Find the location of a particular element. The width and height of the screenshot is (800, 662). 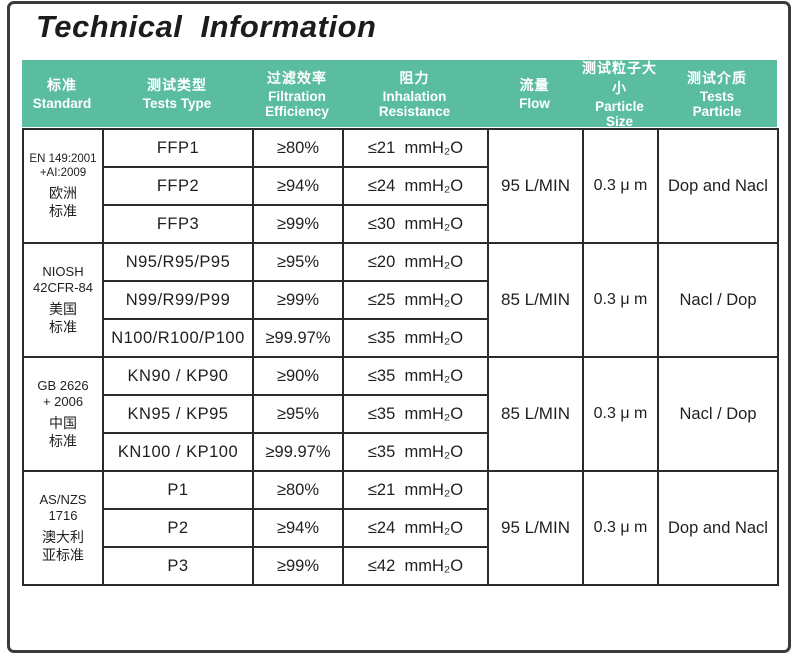

header-col-tests-particle: 测试介质 Tests Particle is located at coordinates (717, 93).